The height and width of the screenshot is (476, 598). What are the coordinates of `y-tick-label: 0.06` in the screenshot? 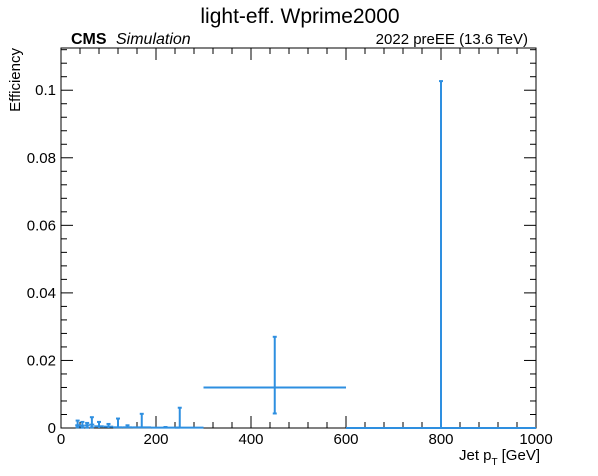 It's located at (41, 225).